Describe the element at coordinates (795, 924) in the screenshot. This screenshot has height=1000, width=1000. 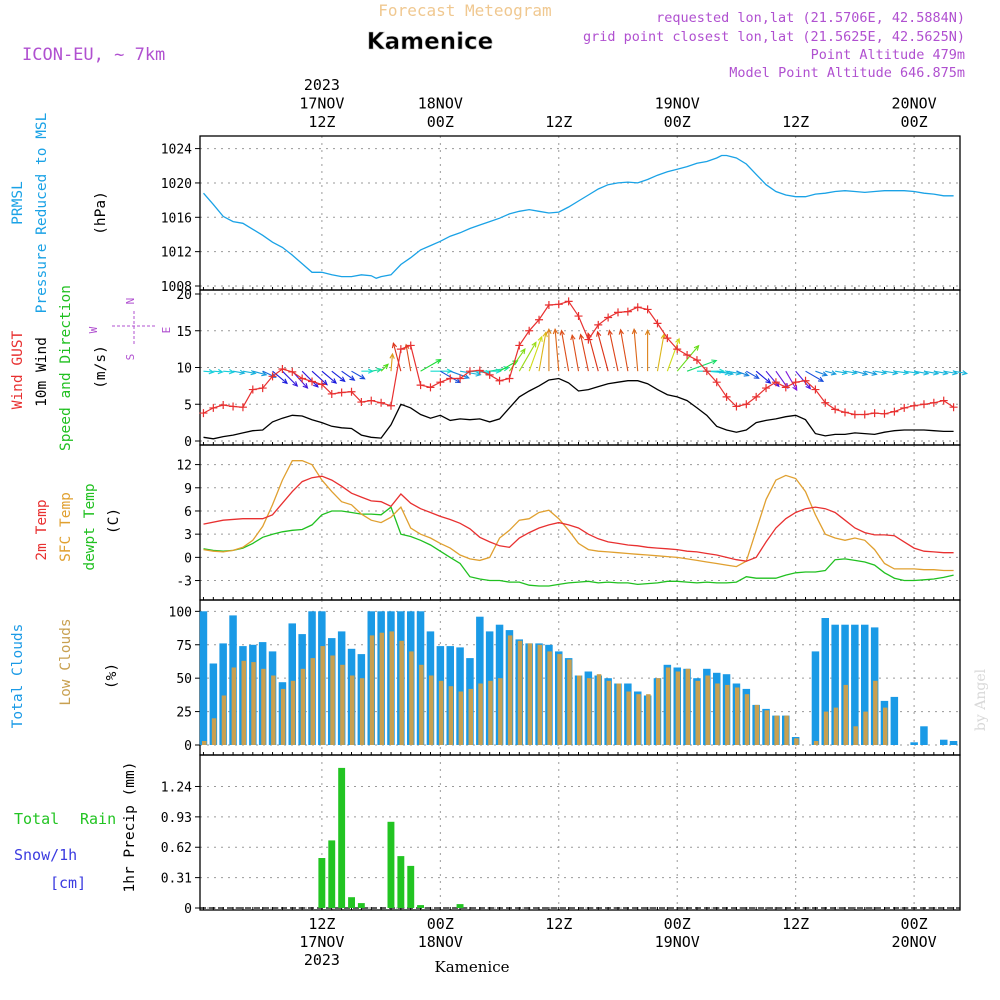
I see `bottom-time-label: 12Z` at that location.